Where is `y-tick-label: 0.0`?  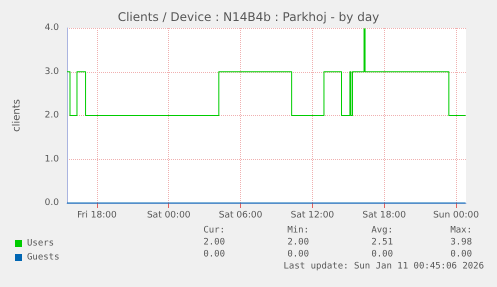 y-tick-label: 0.0 is located at coordinates (52, 203).